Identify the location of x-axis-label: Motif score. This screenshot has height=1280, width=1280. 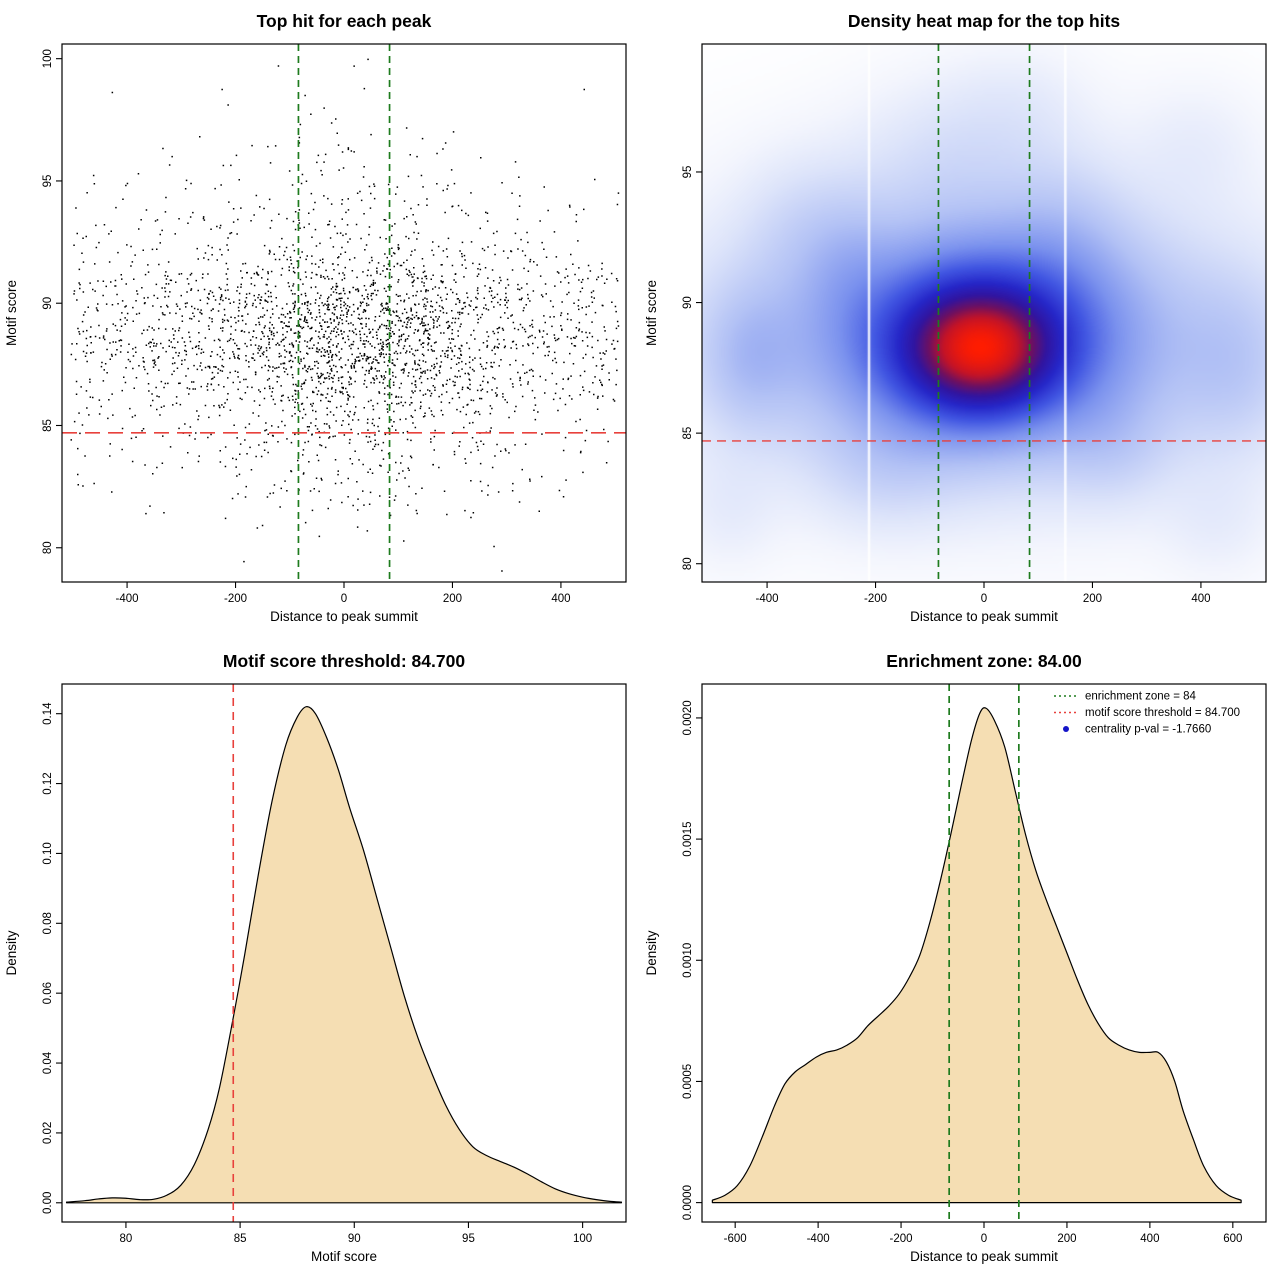
(344, 1256).